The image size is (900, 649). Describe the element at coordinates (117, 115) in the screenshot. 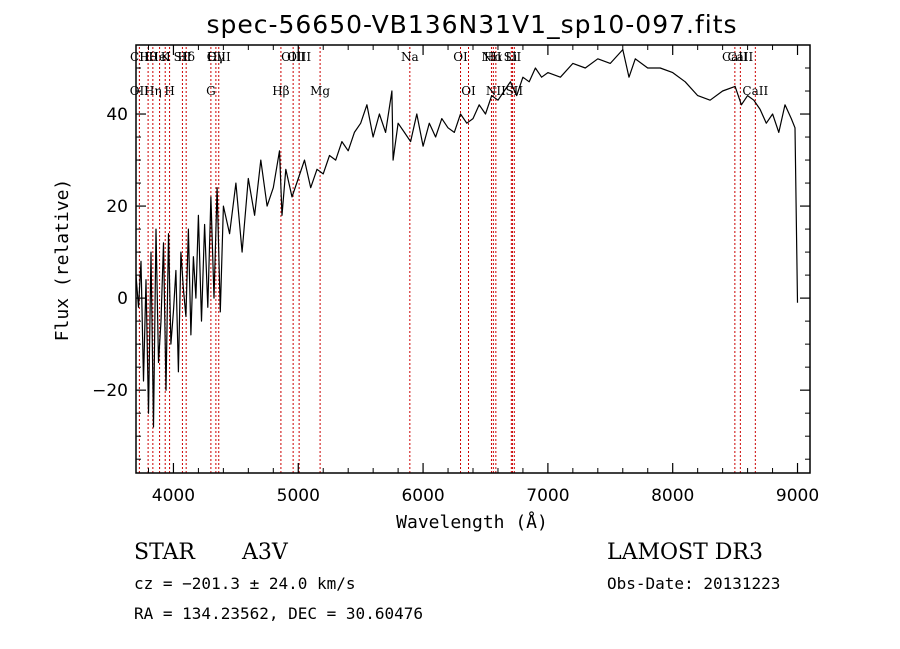

I see `y-tick-label: 40` at that location.